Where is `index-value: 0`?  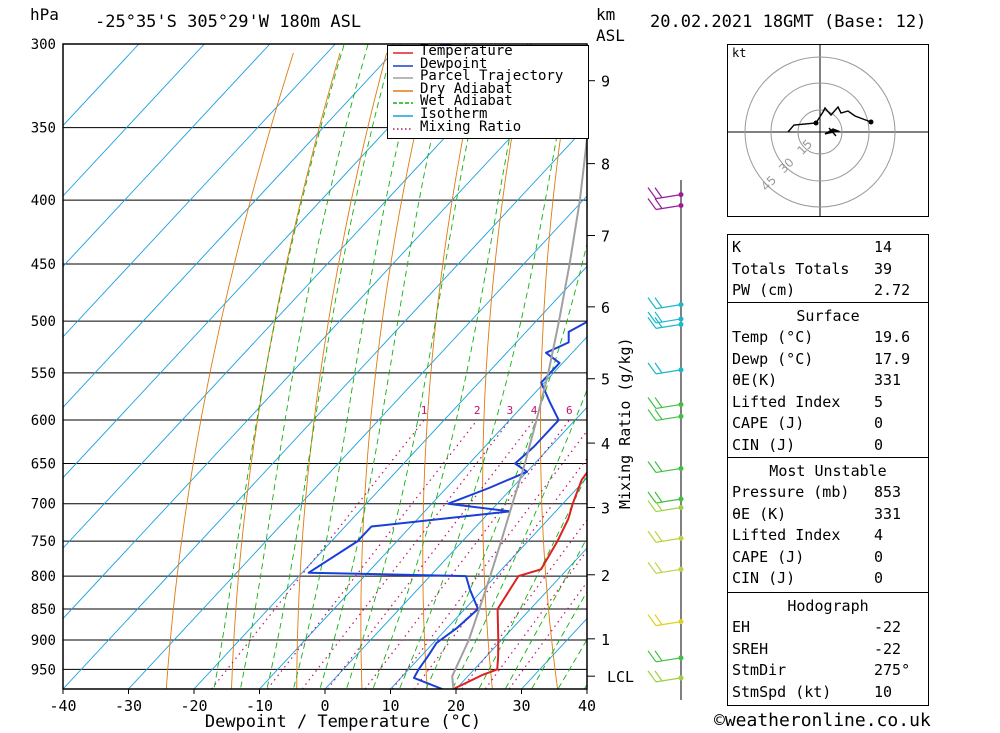 index-value: 0 is located at coordinates (879, 578).